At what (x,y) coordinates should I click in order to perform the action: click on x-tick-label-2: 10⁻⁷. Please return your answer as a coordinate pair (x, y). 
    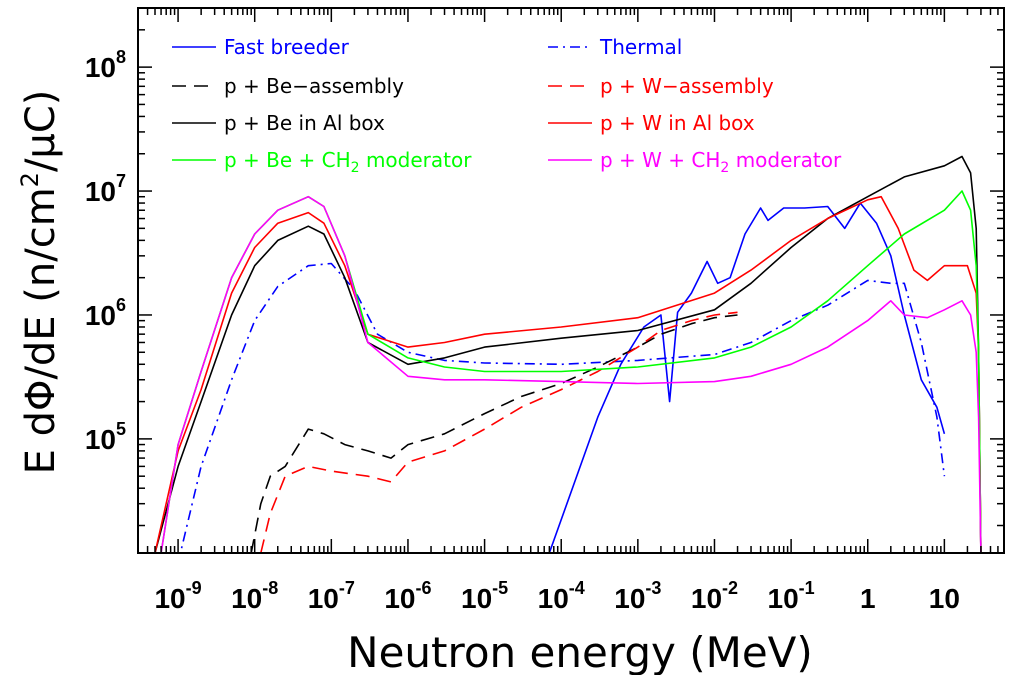
    Looking at the image, I should click on (331, 596).